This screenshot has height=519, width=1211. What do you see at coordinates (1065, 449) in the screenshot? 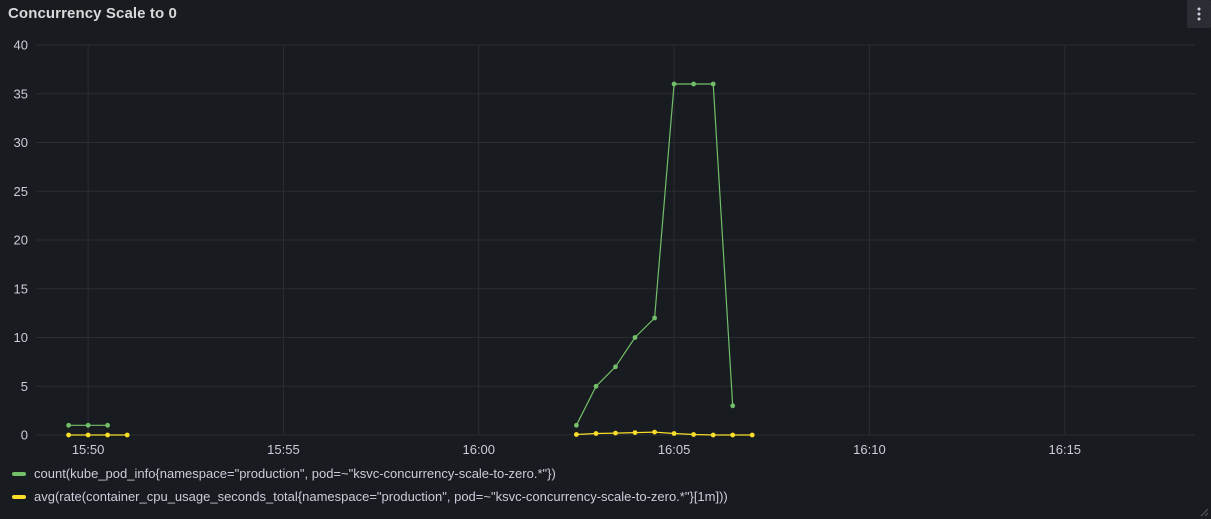
I see `x-tick-label: 16:15` at bounding box center [1065, 449].